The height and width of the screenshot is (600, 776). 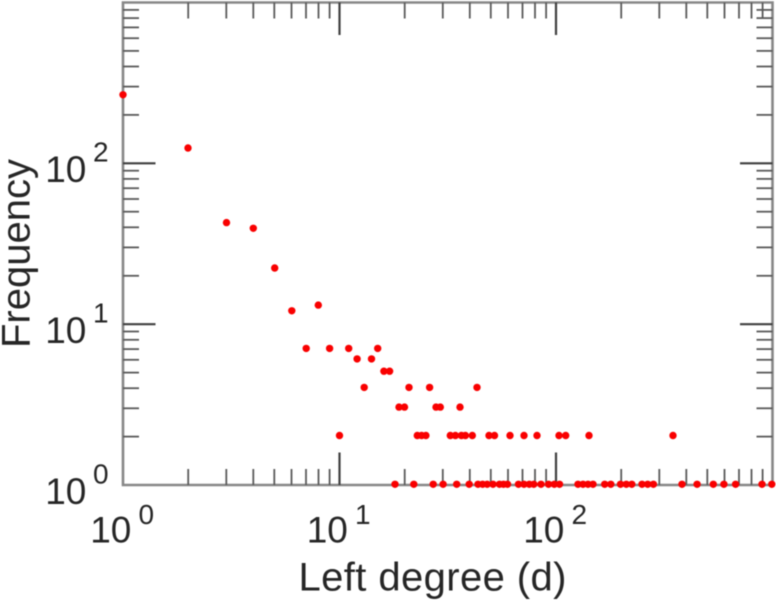 I want to click on svg-text: Left degree (d), so click(x=433, y=578).